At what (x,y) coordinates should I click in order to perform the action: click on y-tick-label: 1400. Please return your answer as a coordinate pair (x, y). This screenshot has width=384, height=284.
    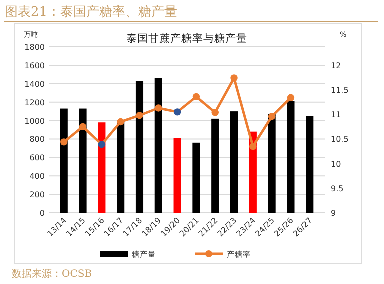
    Looking at the image, I should click on (34, 84).